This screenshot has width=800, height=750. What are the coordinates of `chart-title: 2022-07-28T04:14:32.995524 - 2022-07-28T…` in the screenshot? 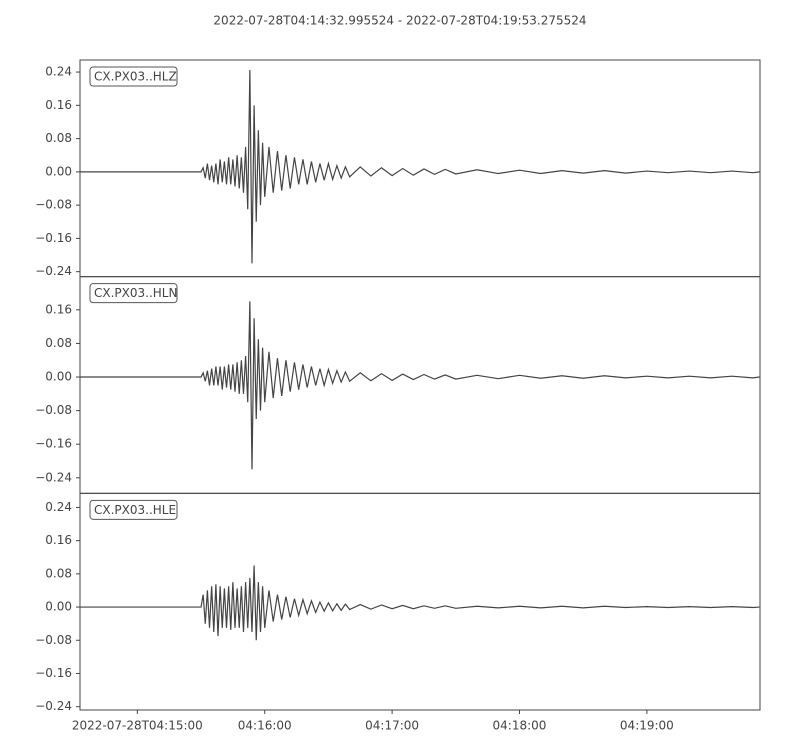 It's located at (399, 21).